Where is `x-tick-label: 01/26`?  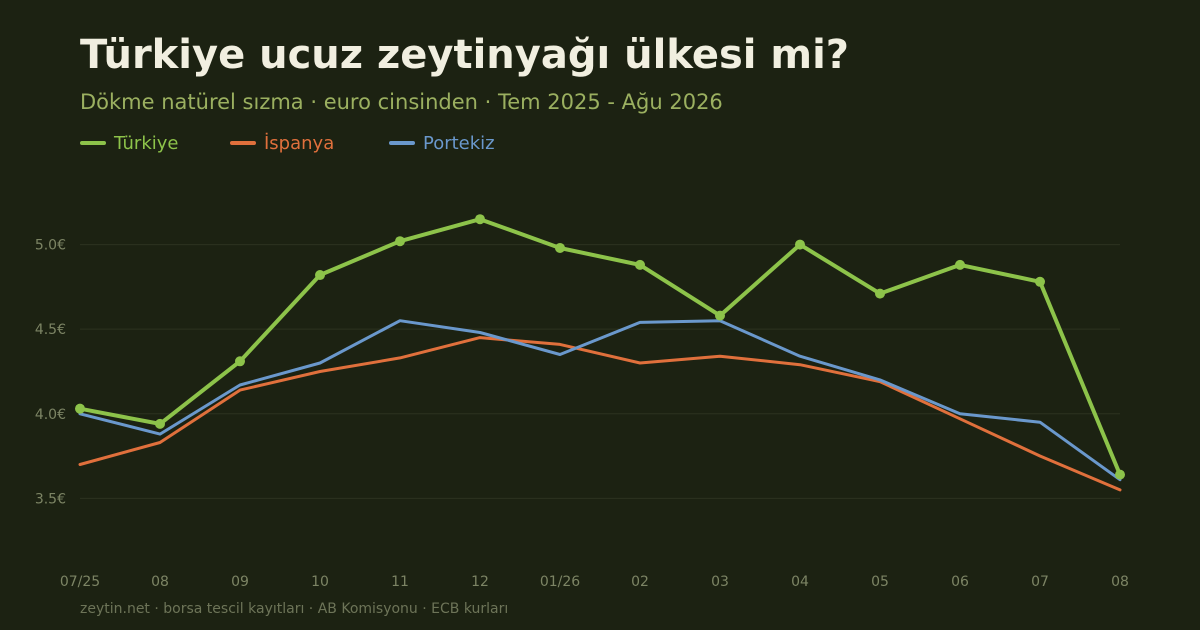
x-tick-label: 01/26 is located at coordinates (560, 582).